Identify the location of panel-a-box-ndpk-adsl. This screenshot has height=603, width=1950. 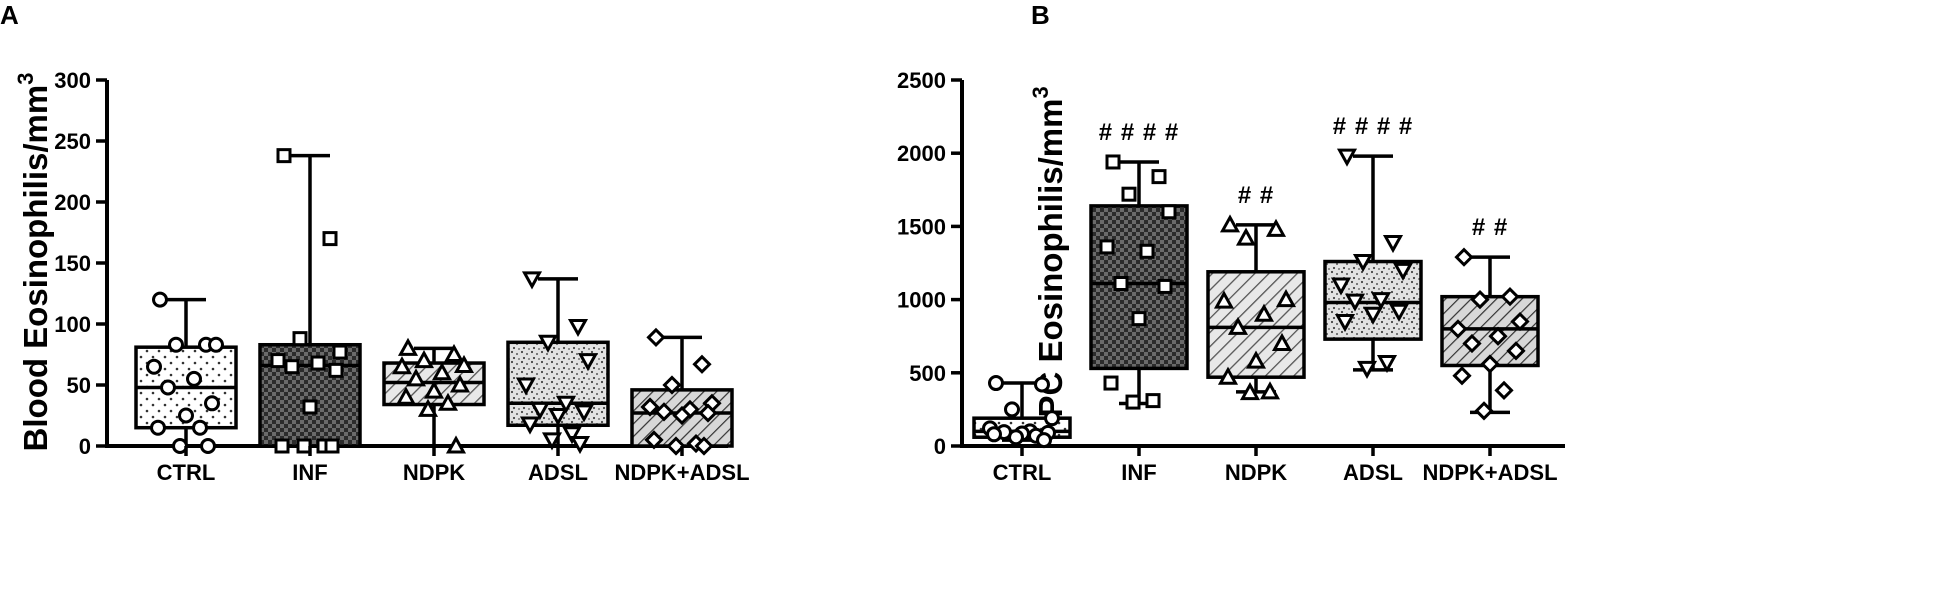
(682, 391).